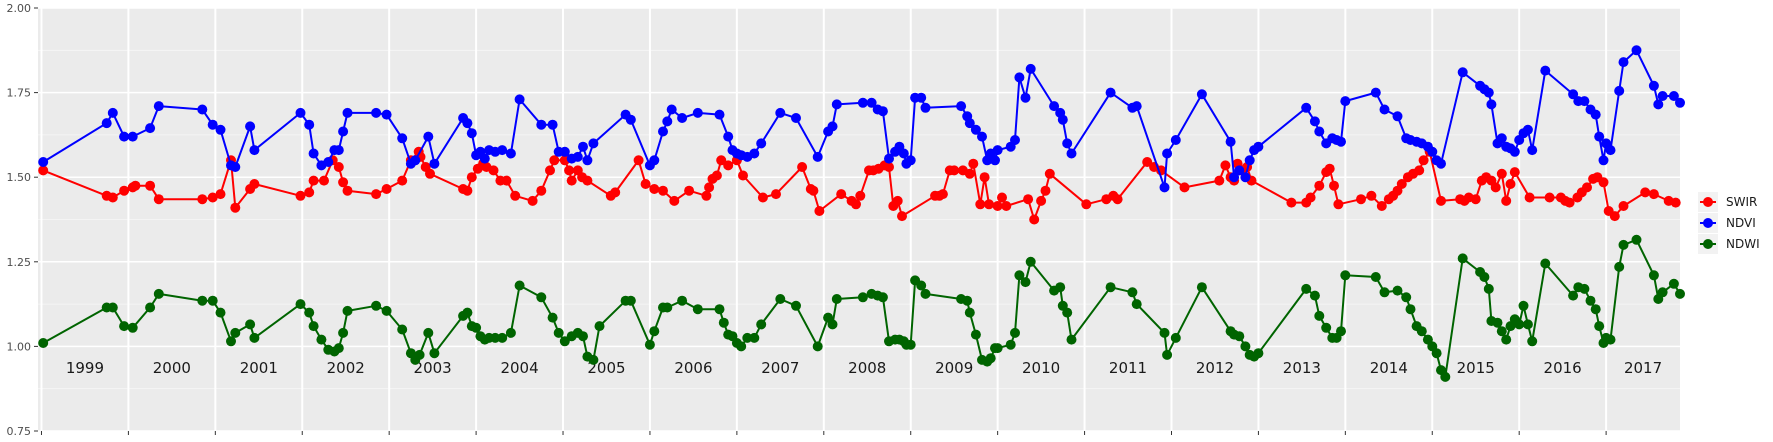 This screenshot has width=1773, height=442. What do you see at coordinates (693, 368) in the screenshot?
I see `year-label: 2006` at bounding box center [693, 368].